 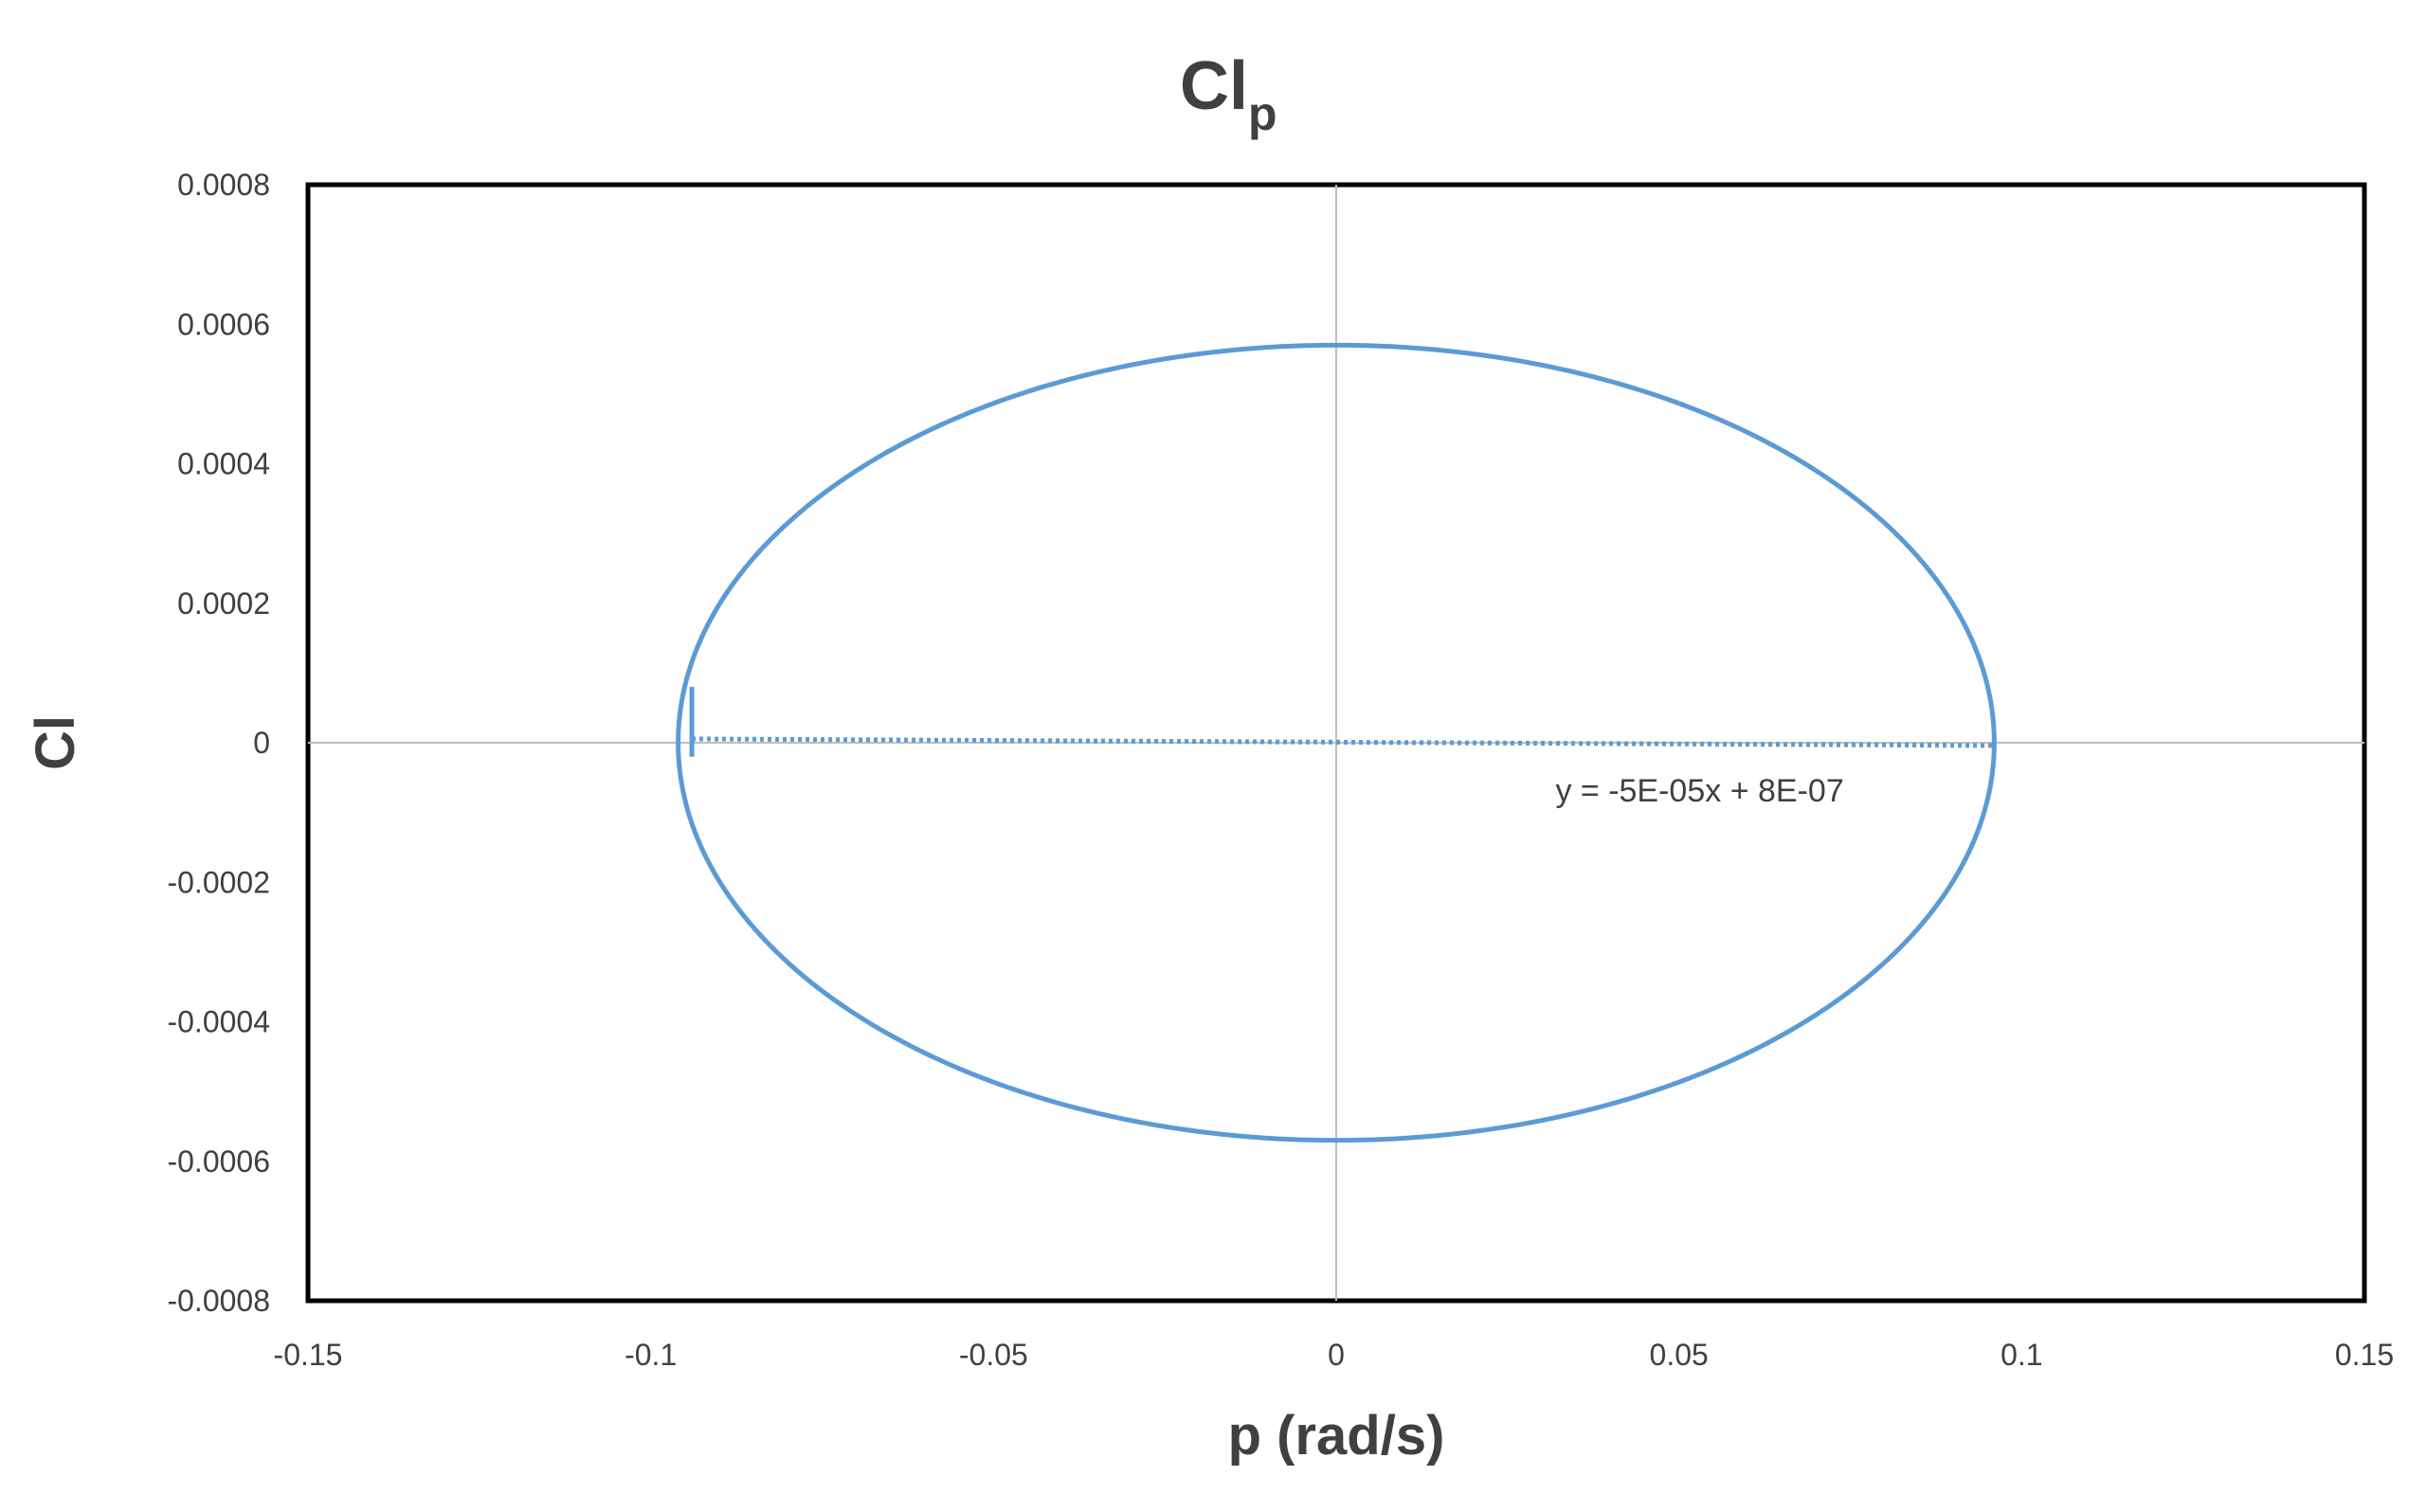 I want to click on y-tick-label: 0.0006, so click(x=223, y=324).